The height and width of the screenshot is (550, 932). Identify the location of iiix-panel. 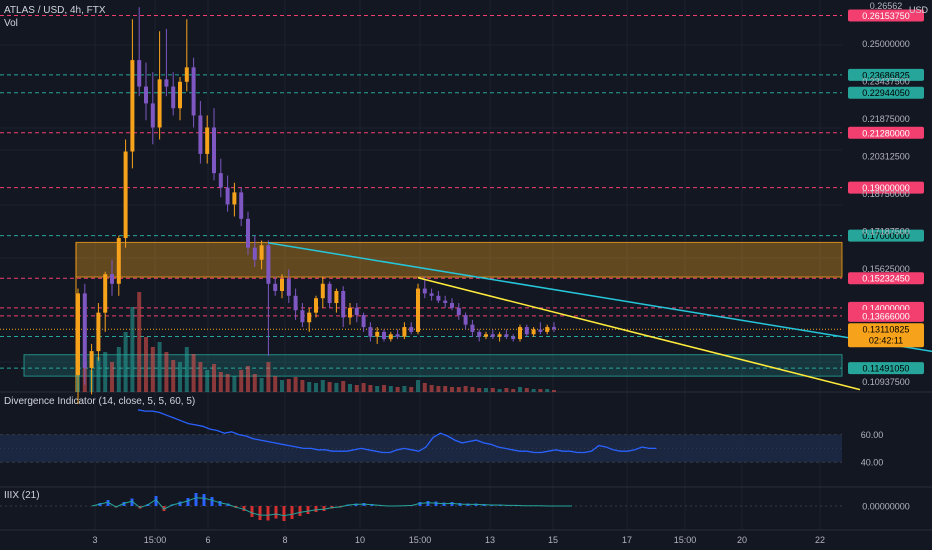
(421, 507).